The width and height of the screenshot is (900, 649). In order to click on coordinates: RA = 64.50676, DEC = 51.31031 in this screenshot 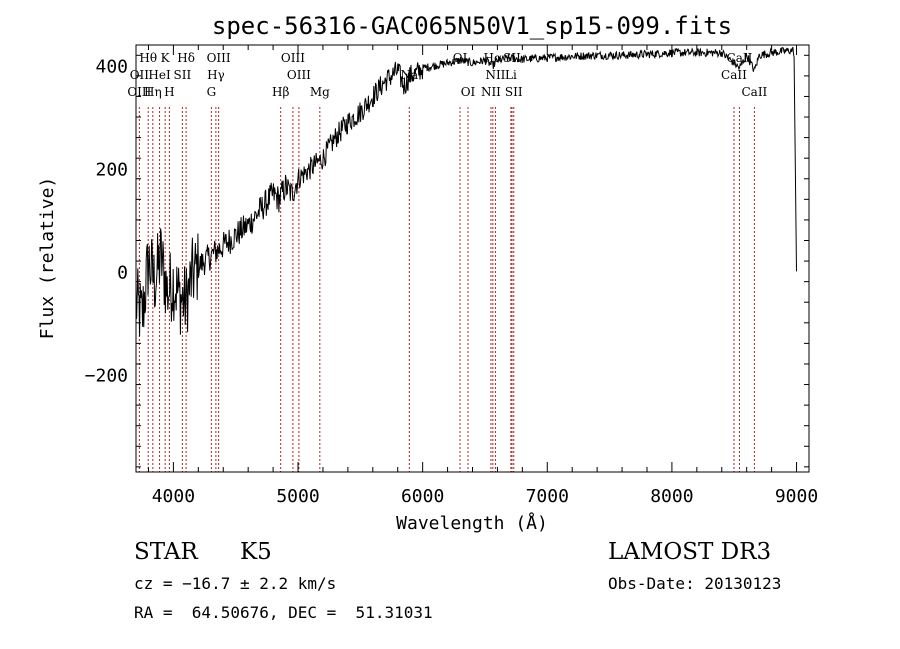, I will do `click(283, 612)`.